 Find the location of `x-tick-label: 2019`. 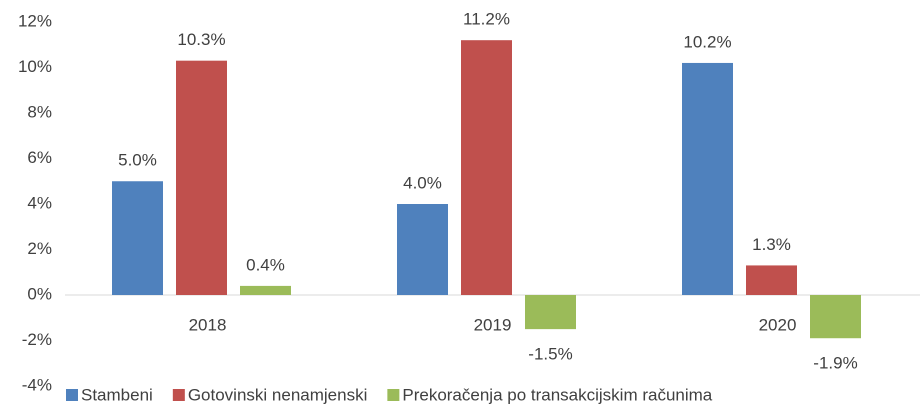

x-tick-label: 2019 is located at coordinates (493, 324).